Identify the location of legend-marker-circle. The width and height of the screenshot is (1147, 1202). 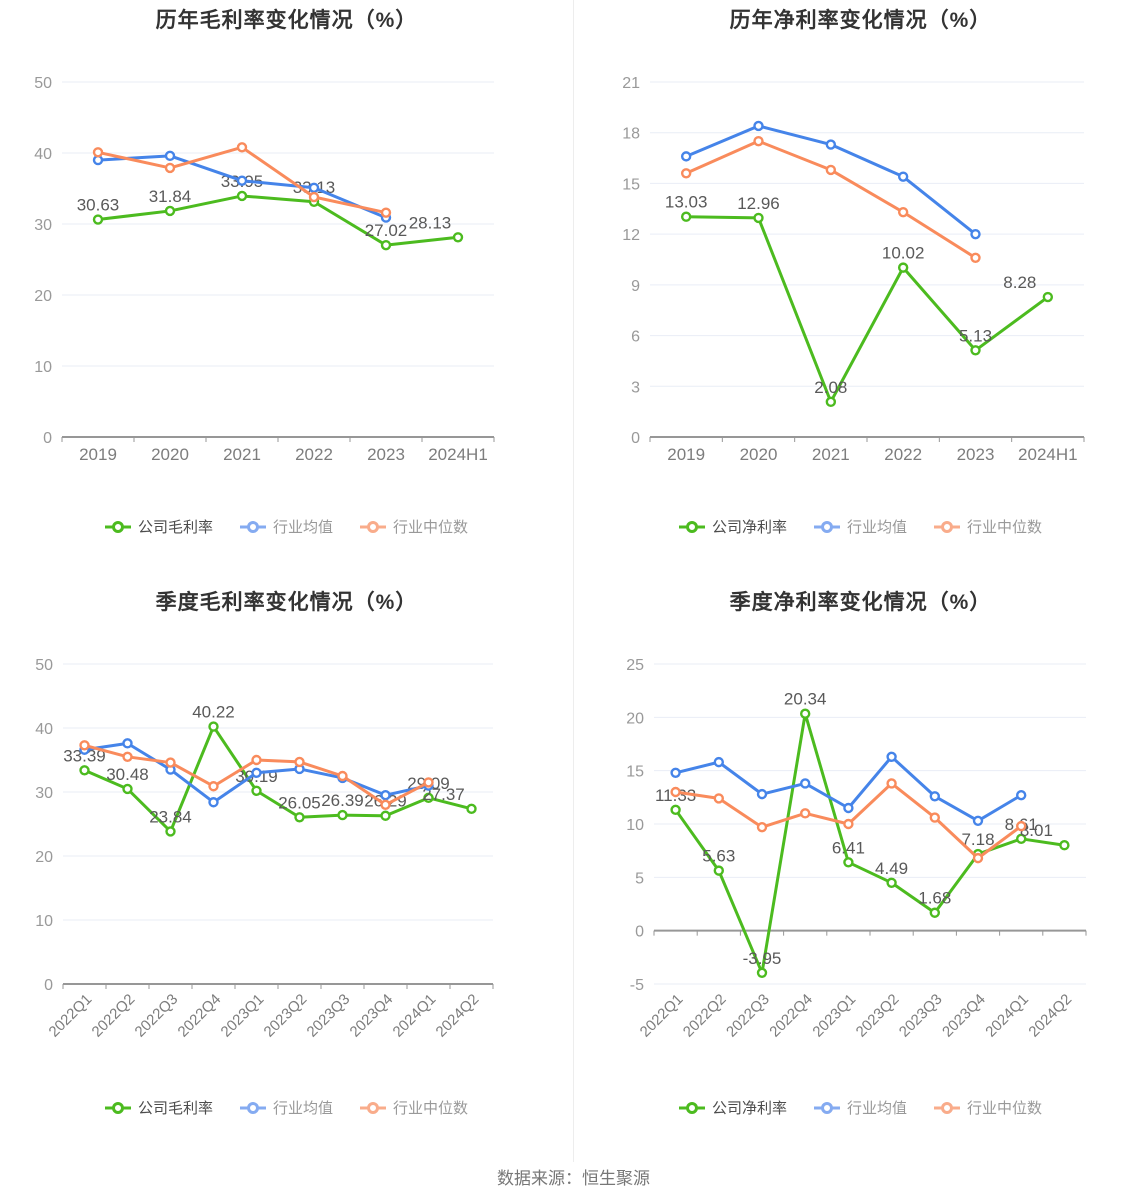
(373, 1107).